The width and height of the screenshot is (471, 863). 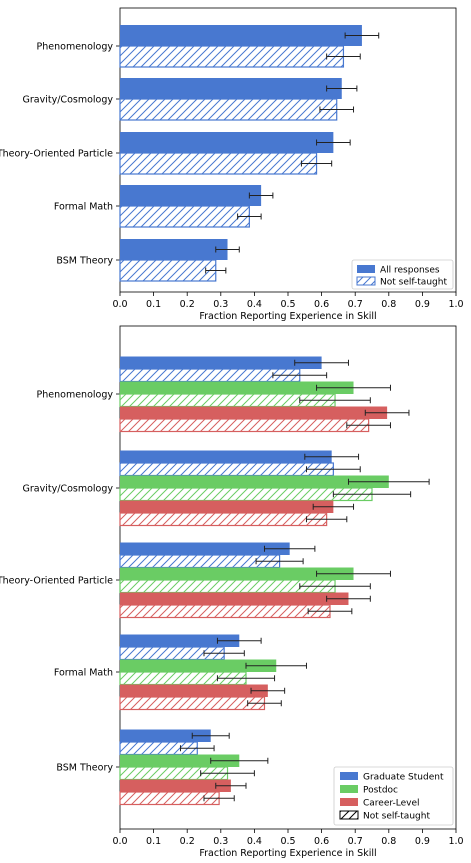 What do you see at coordinates (403, 778) in the screenshot?
I see `legend-label: Graduate Student` at bounding box center [403, 778].